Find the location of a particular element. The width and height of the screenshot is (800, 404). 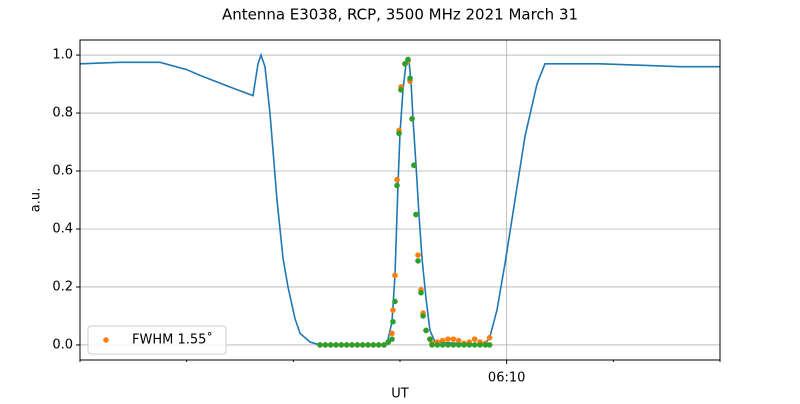

y-tick-label: 0.6 is located at coordinates (62, 171).